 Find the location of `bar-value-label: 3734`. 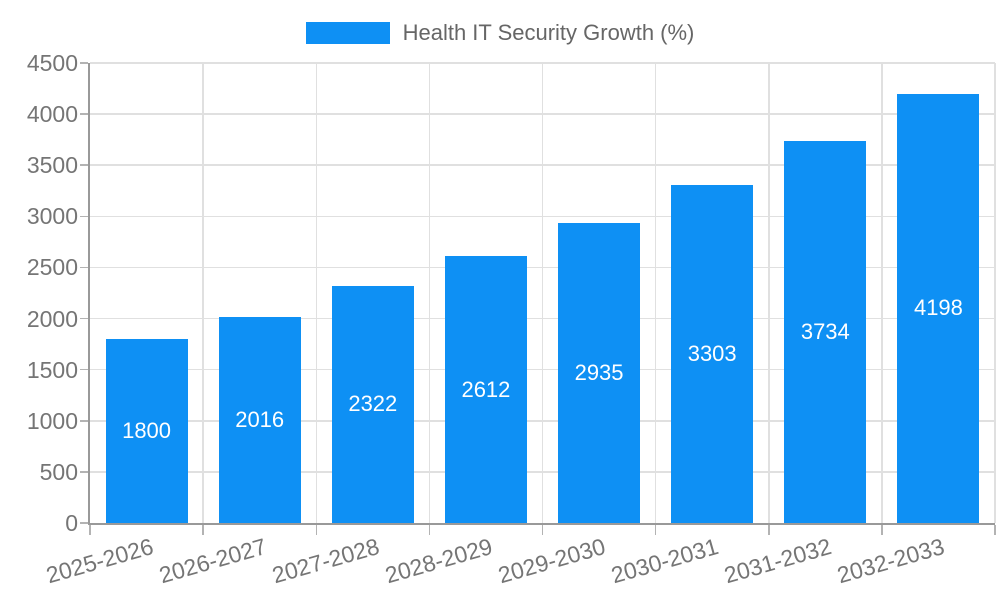

bar-value-label: 3734 is located at coordinates (825, 332).